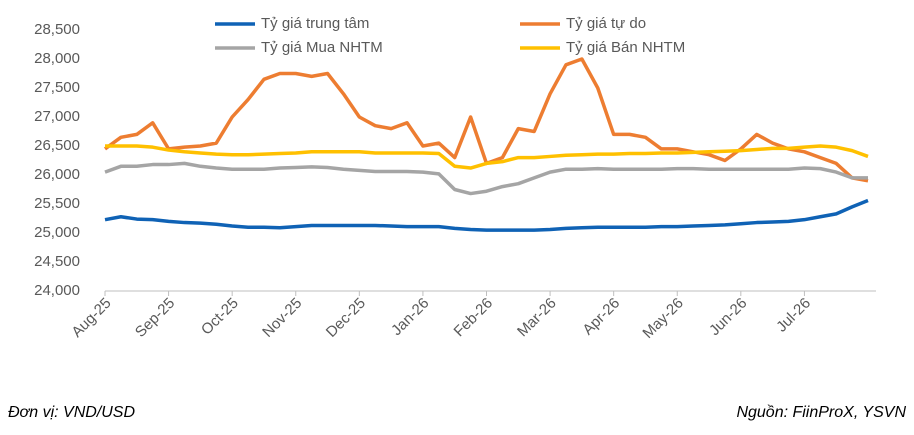  I want to click on legend-label: Tỷ giá tự do, so click(606, 23).